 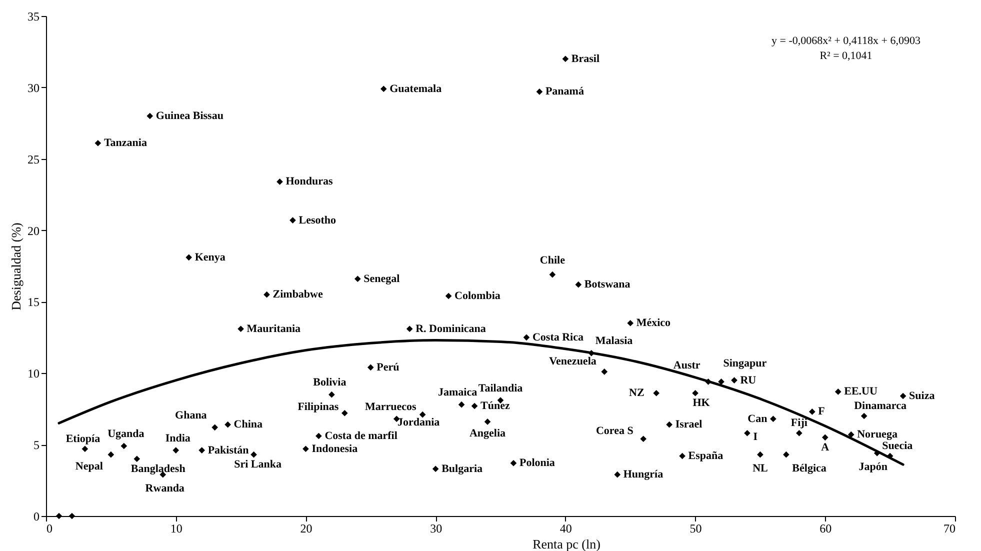 What do you see at coordinates (826, 529) in the screenshot?
I see `x-tick-label: 60` at bounding box center [826, 529].